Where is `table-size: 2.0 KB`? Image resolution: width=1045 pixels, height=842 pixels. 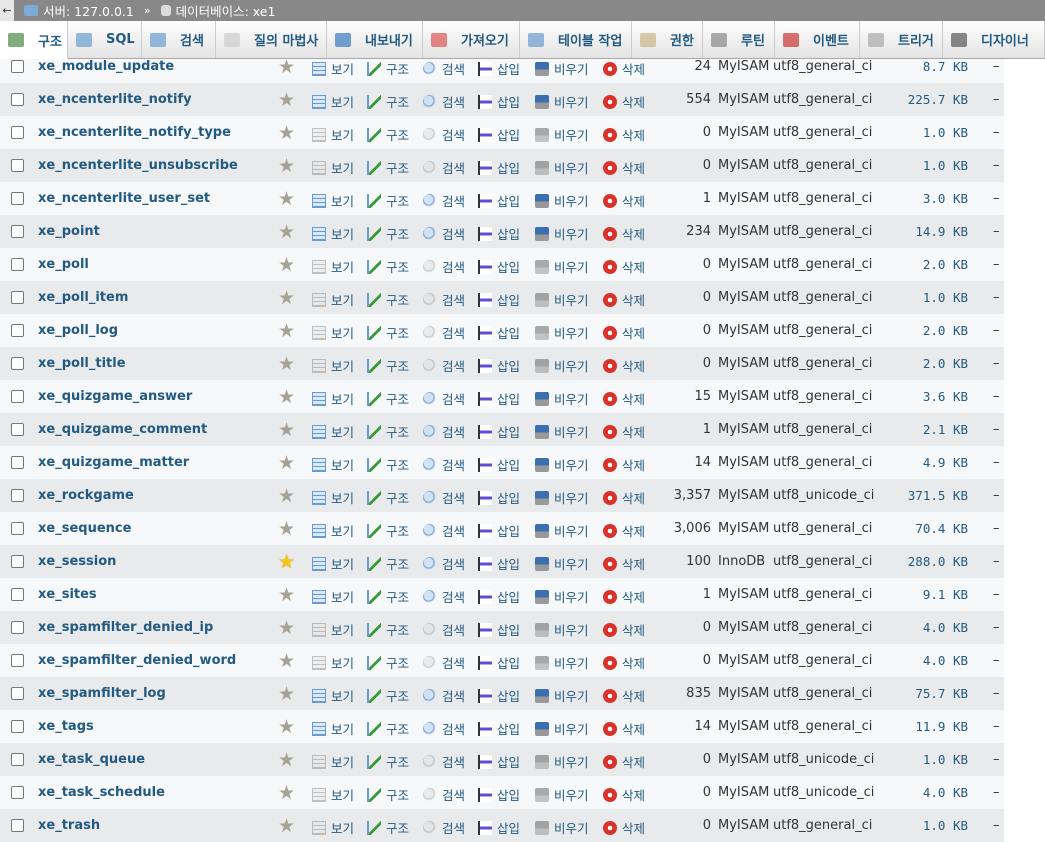
table-size: 2.0 KB is located at coordinates (945, 264).